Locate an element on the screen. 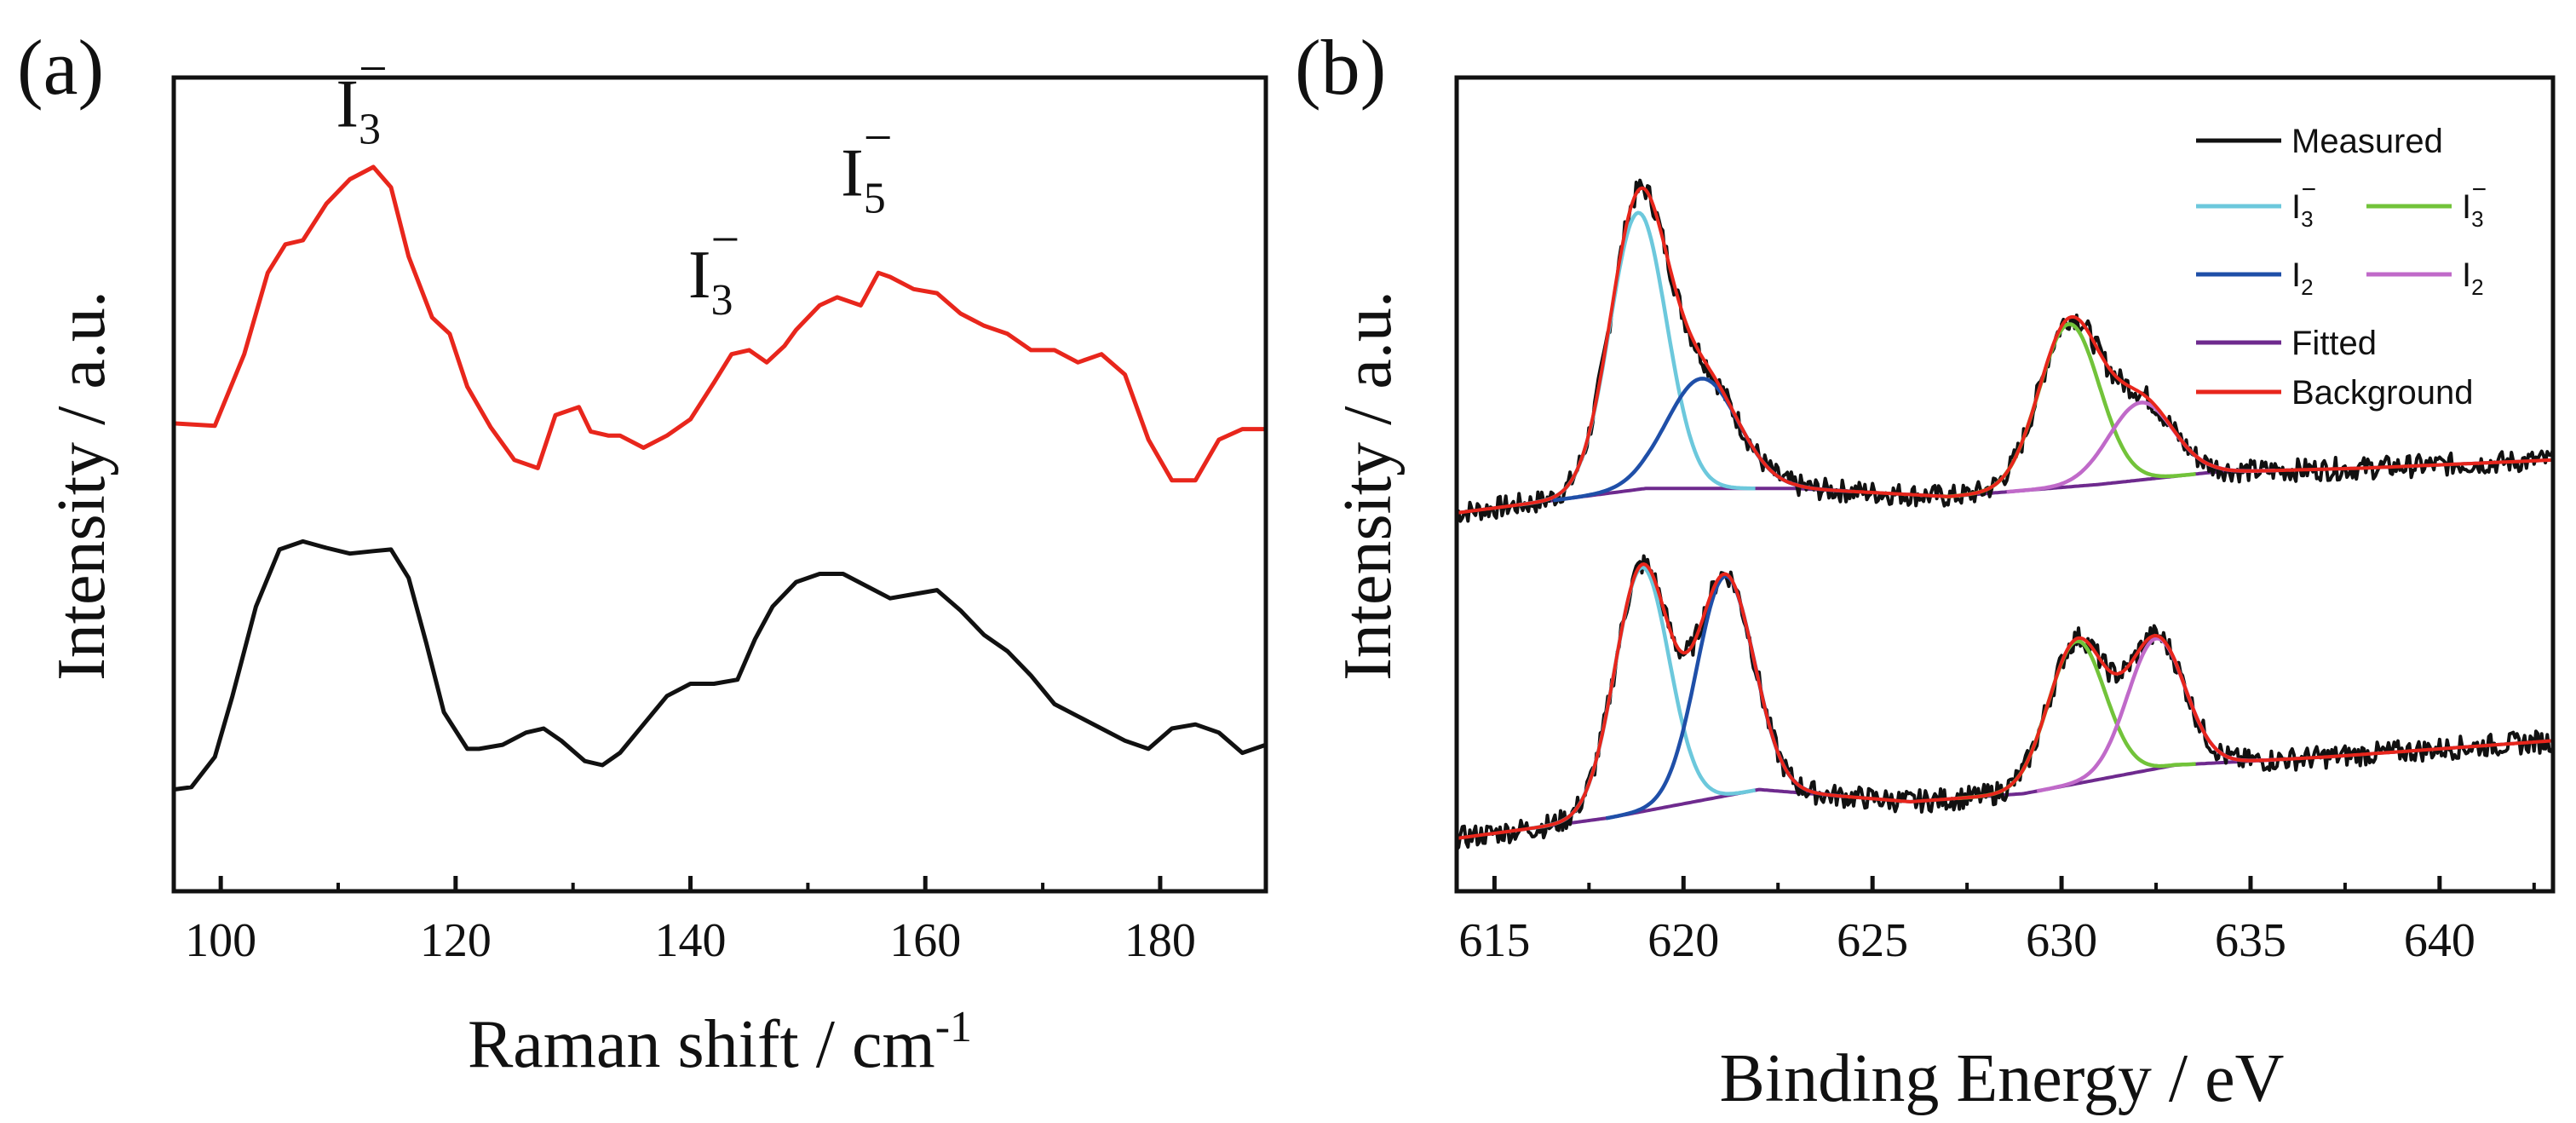 This screenshot has height=1123, width=2576. panel-a-annotations: I3− I3− I5− is located at coordinates (614, 183).